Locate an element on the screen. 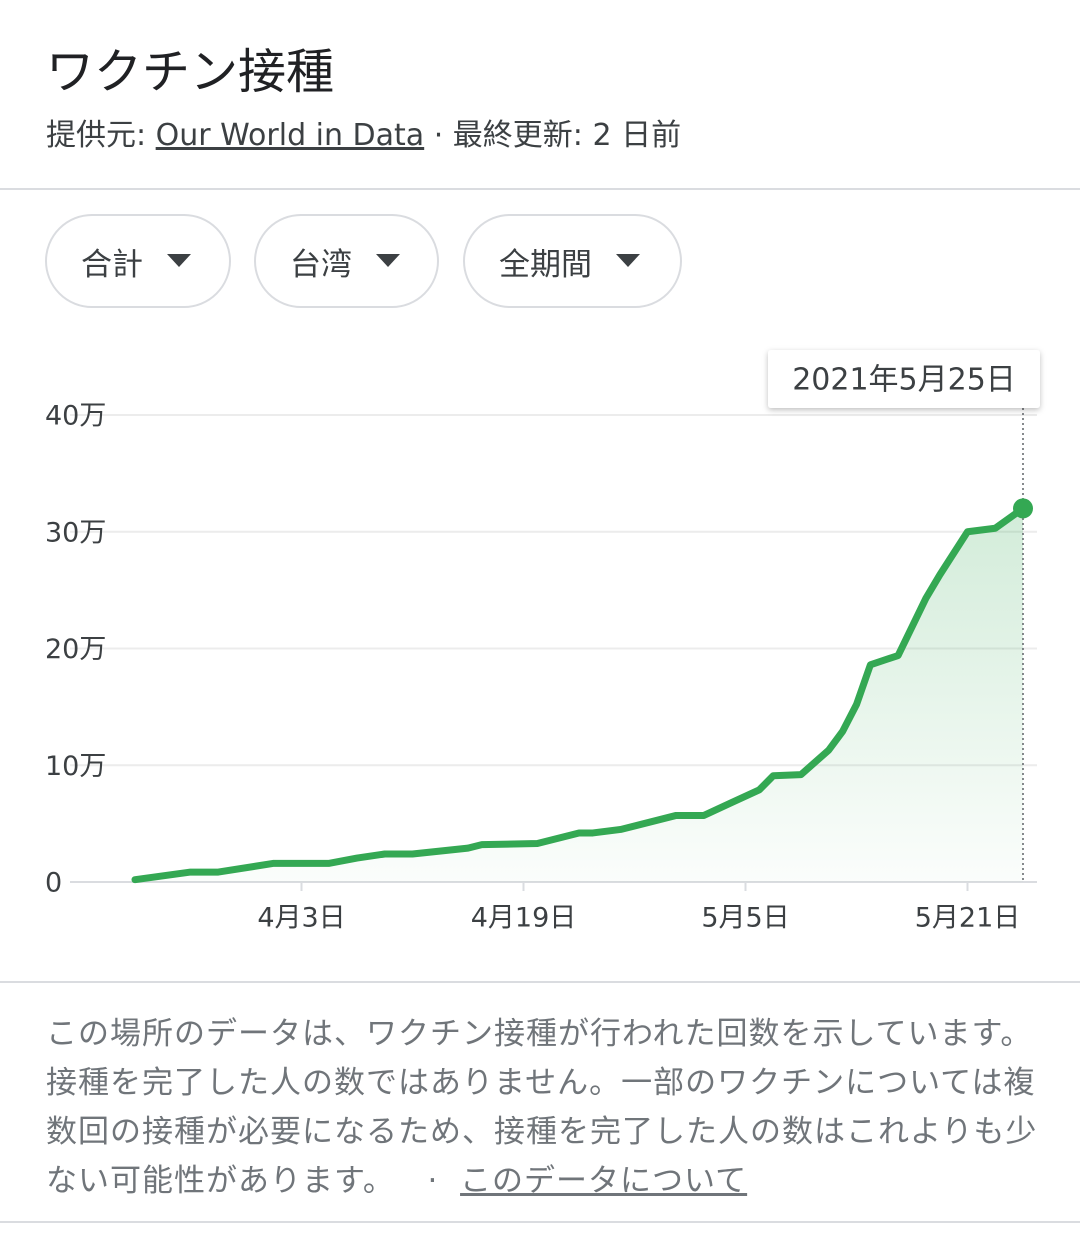 The height and width of the screenshot is (1240, 1080). updated: · 最終更新: 2 日前 is located at coordinates (557, 135).